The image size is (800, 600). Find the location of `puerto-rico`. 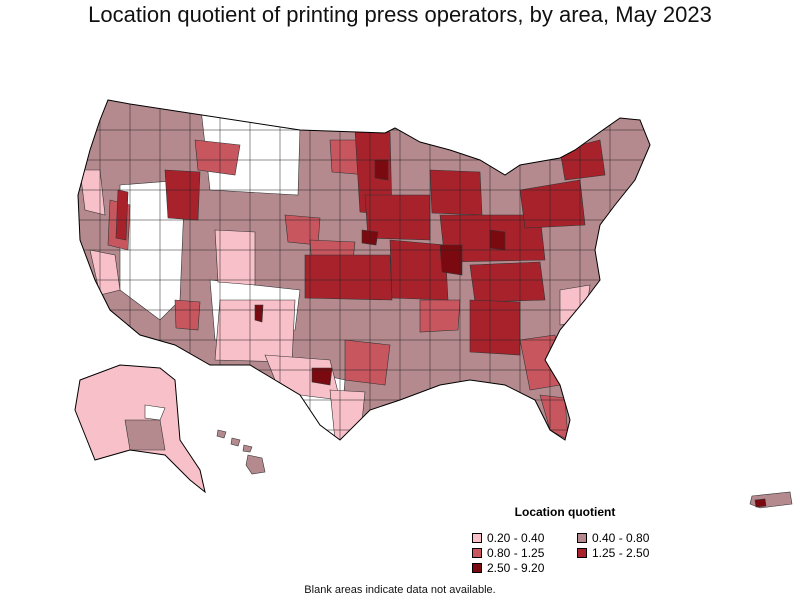

puerto-rico is located at coordinates (771, 500).